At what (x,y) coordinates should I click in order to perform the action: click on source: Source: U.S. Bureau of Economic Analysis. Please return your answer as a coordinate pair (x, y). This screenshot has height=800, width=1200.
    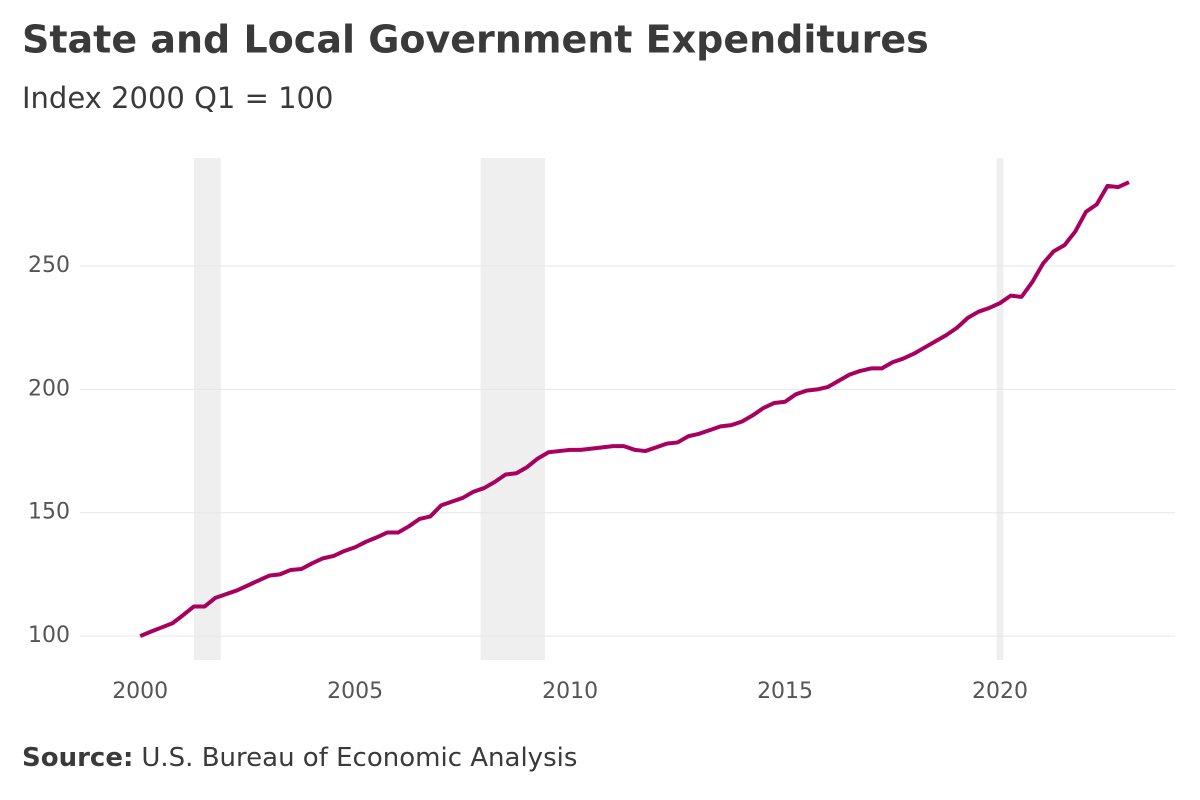
    Looking at the image, I should click on (299, 758).